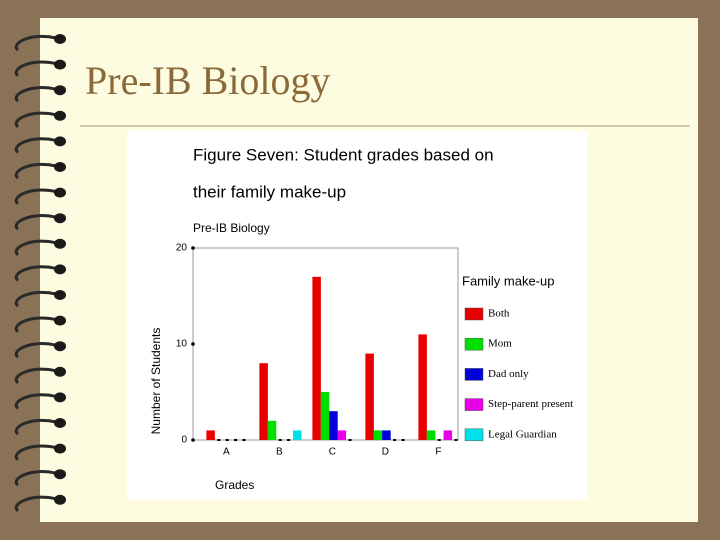 This screenshot has height=540, width=720. I want to click on legend-label: Dad only, so click(508, 374).